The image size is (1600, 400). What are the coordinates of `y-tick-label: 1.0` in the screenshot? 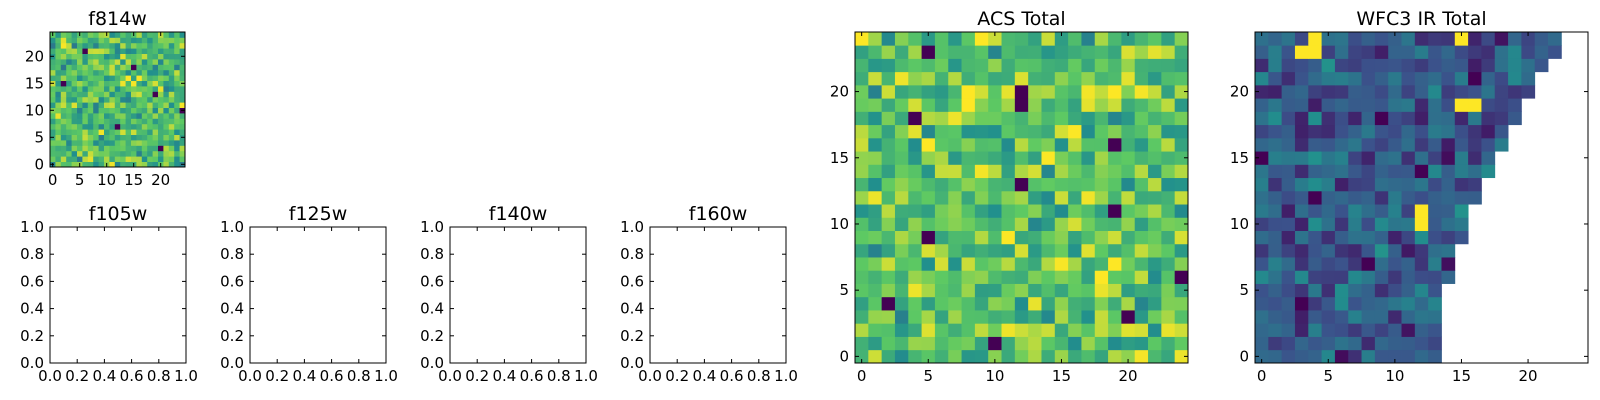 It's located at (432, 227).